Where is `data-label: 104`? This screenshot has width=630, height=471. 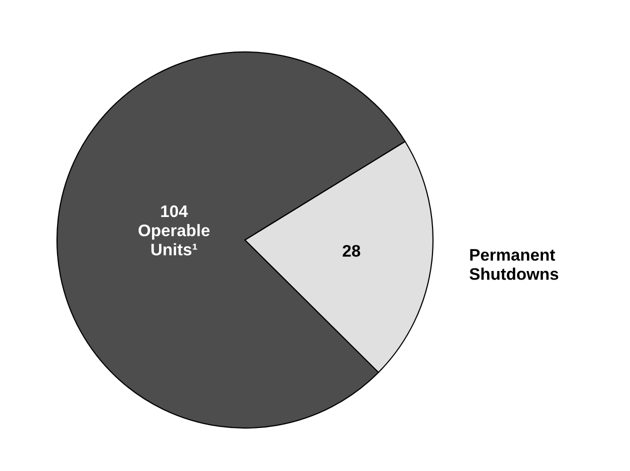 data-label: 104 is located at coordinates (174, 211).